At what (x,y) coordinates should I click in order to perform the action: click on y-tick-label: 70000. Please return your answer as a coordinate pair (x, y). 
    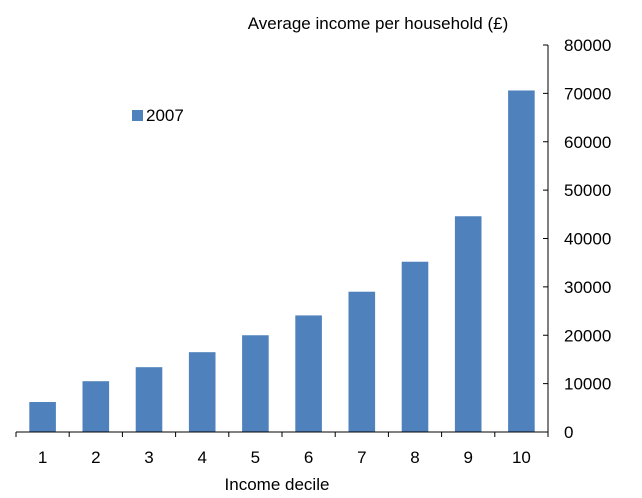
    Looking at the image, I should click on (587, 93).